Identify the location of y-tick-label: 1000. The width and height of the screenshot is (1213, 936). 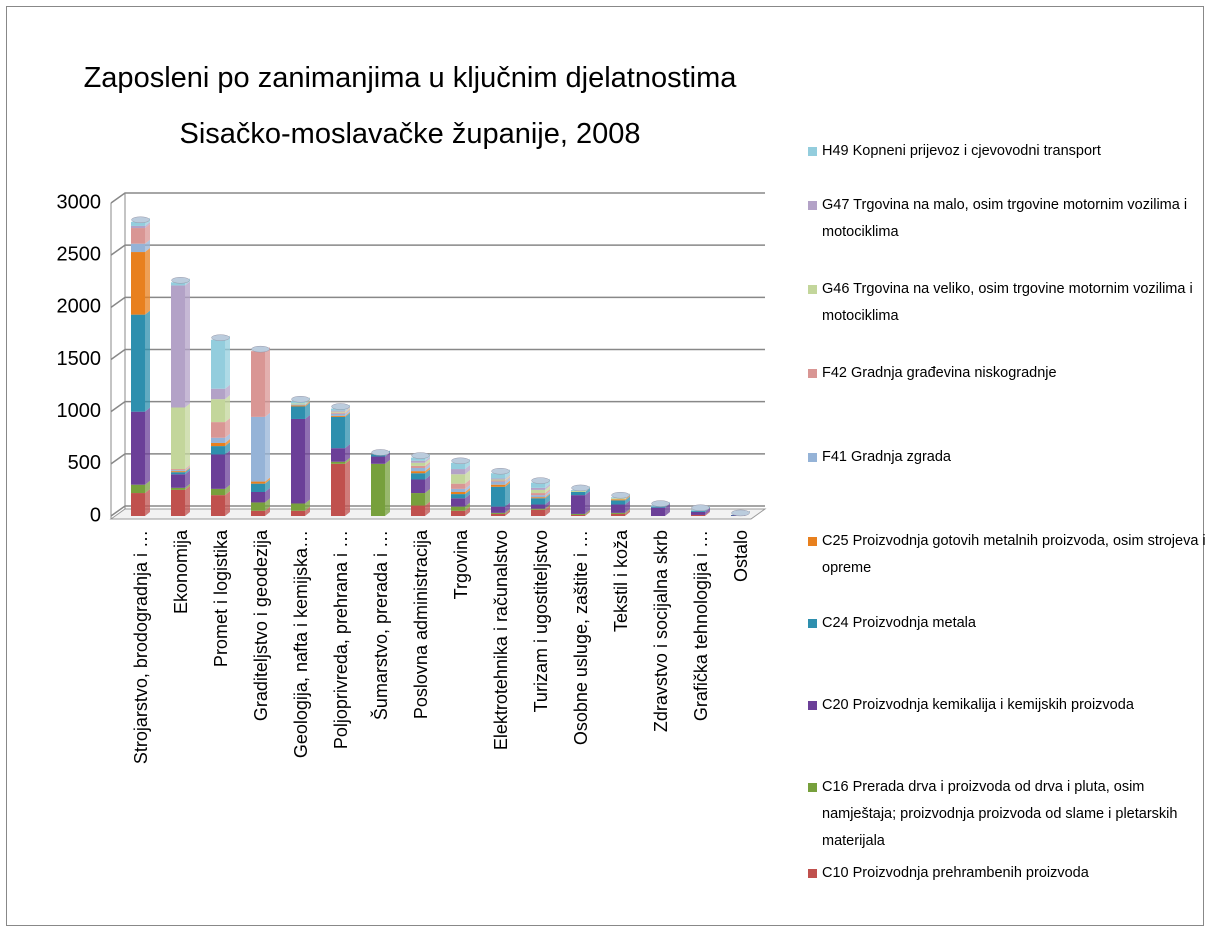
(79, 411).